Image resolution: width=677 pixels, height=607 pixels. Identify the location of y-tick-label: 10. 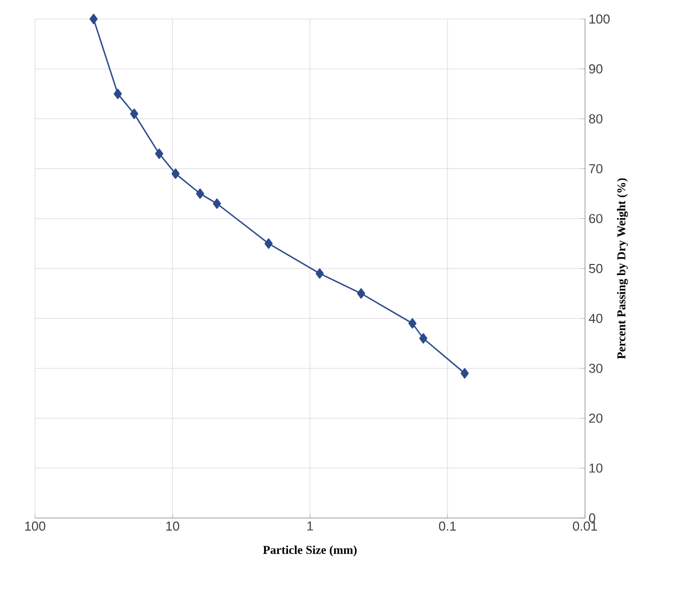
(596, 468).